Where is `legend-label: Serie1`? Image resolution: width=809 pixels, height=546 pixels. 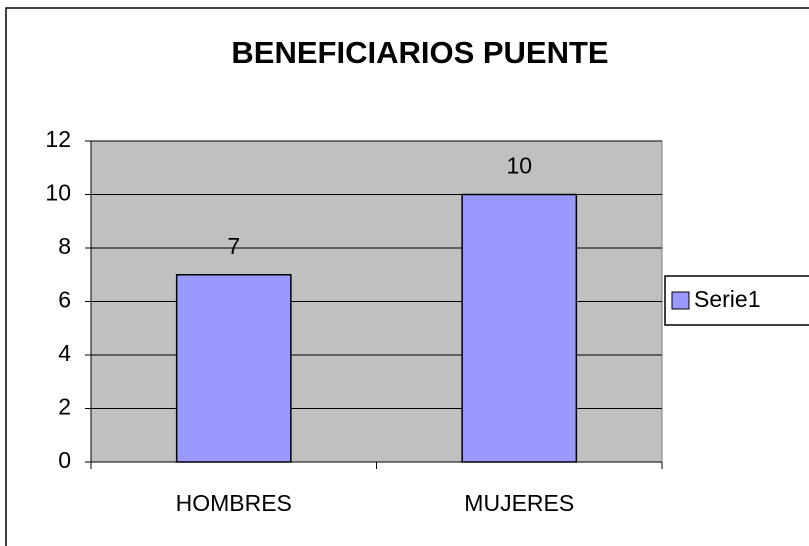
legend-label: Serie1 is located at coordinates (727, 299).